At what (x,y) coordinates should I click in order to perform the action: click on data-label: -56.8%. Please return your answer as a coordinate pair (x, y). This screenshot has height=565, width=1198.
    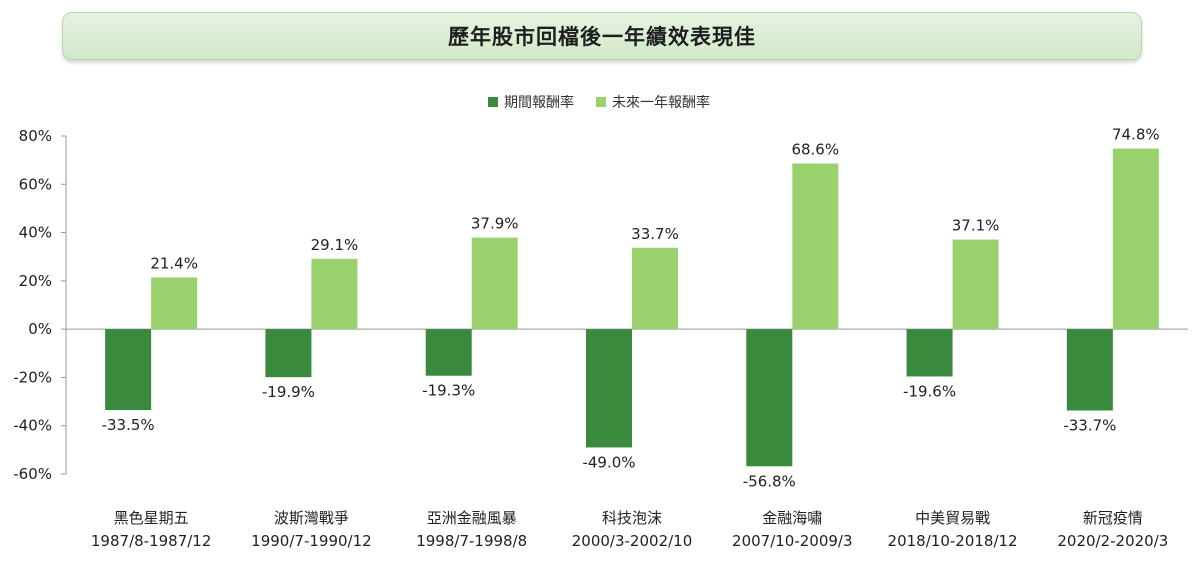
    Looking at the image, I should click on (769, 481).